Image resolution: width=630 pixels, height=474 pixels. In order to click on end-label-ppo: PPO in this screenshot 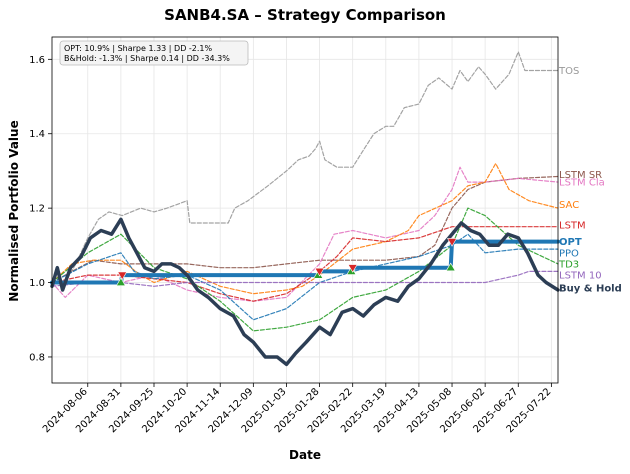, I will do `click(569, 253)`.